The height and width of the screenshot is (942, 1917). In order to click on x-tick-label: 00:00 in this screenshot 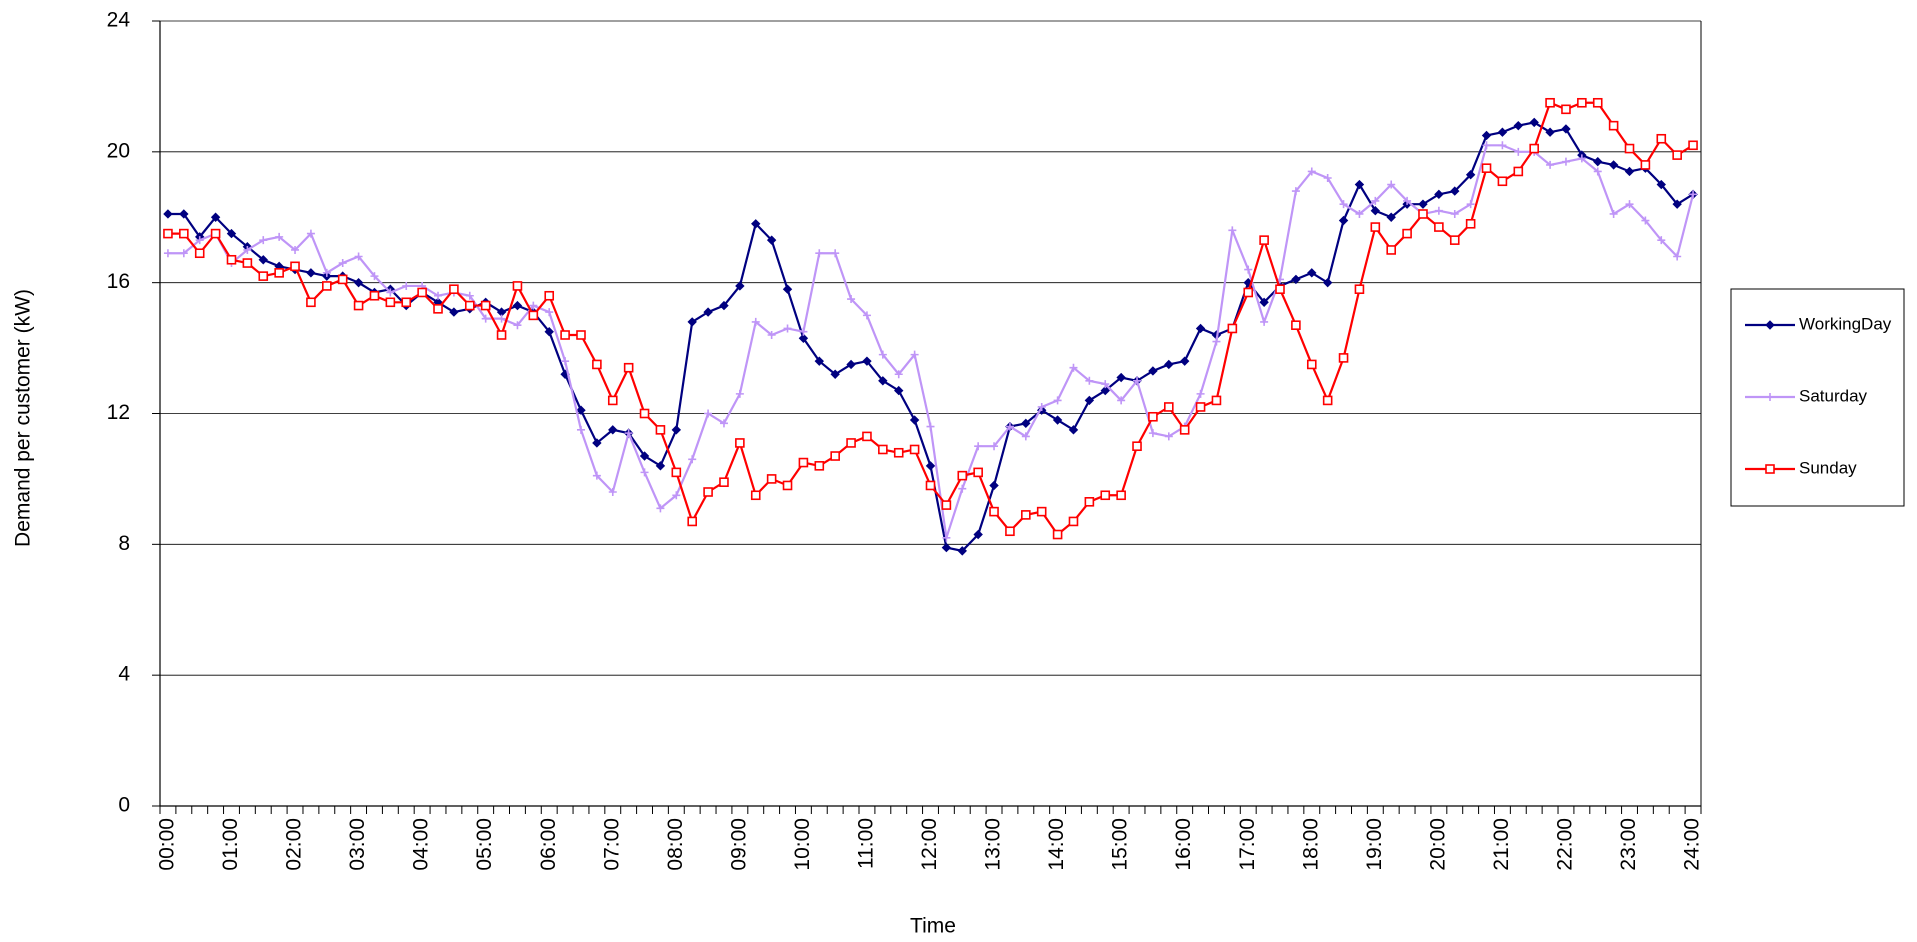, I will do `click(166, 844)`.